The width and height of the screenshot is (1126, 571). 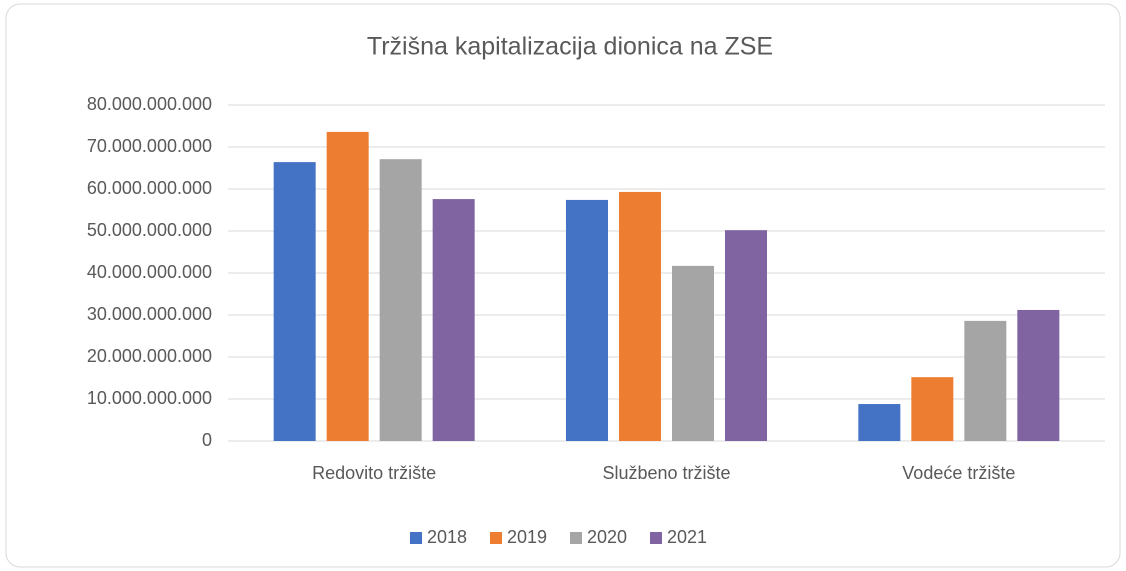 I want to click on y-tick-label: 60.000.000.000, so click(x=149, y=188).